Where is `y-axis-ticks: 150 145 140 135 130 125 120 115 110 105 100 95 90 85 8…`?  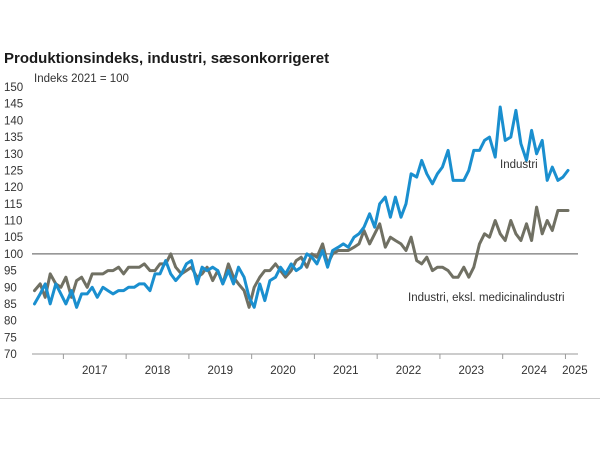
y-axis-ticks: 150 145 140 135 130 125 120 115 110 105 100 95 90 85 8… is located at coordinates (13, 221).